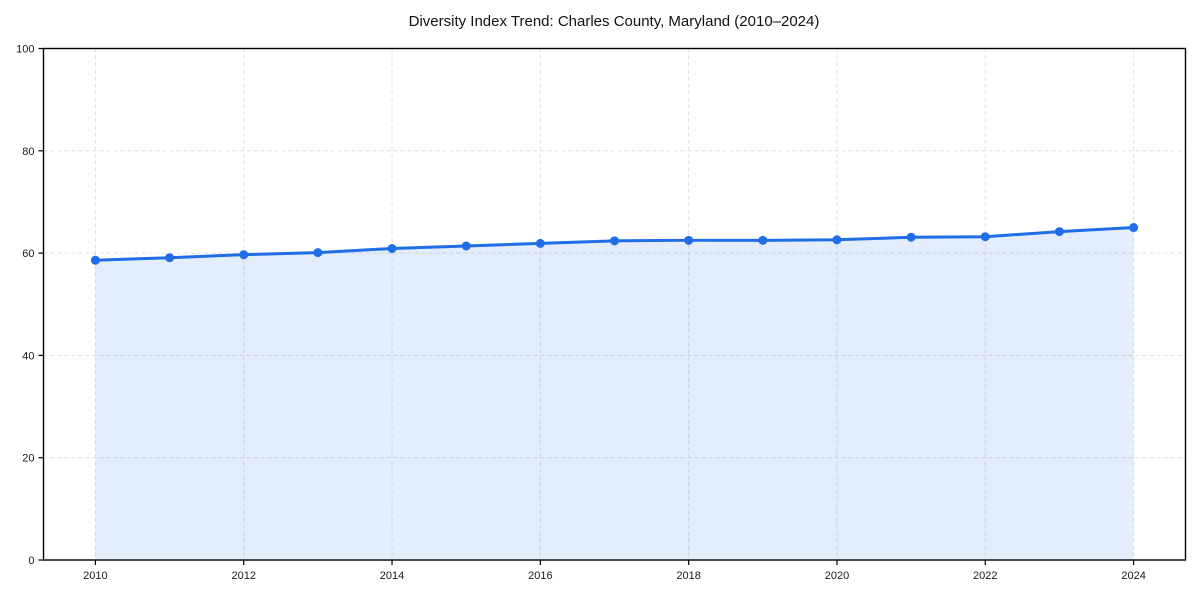 The width and height of the screenshot is (1200, 600). What do you see at coordinates (28, 152) in the screenshot?
I see `y-tick-label: 80` at bounding box center [28, 152].